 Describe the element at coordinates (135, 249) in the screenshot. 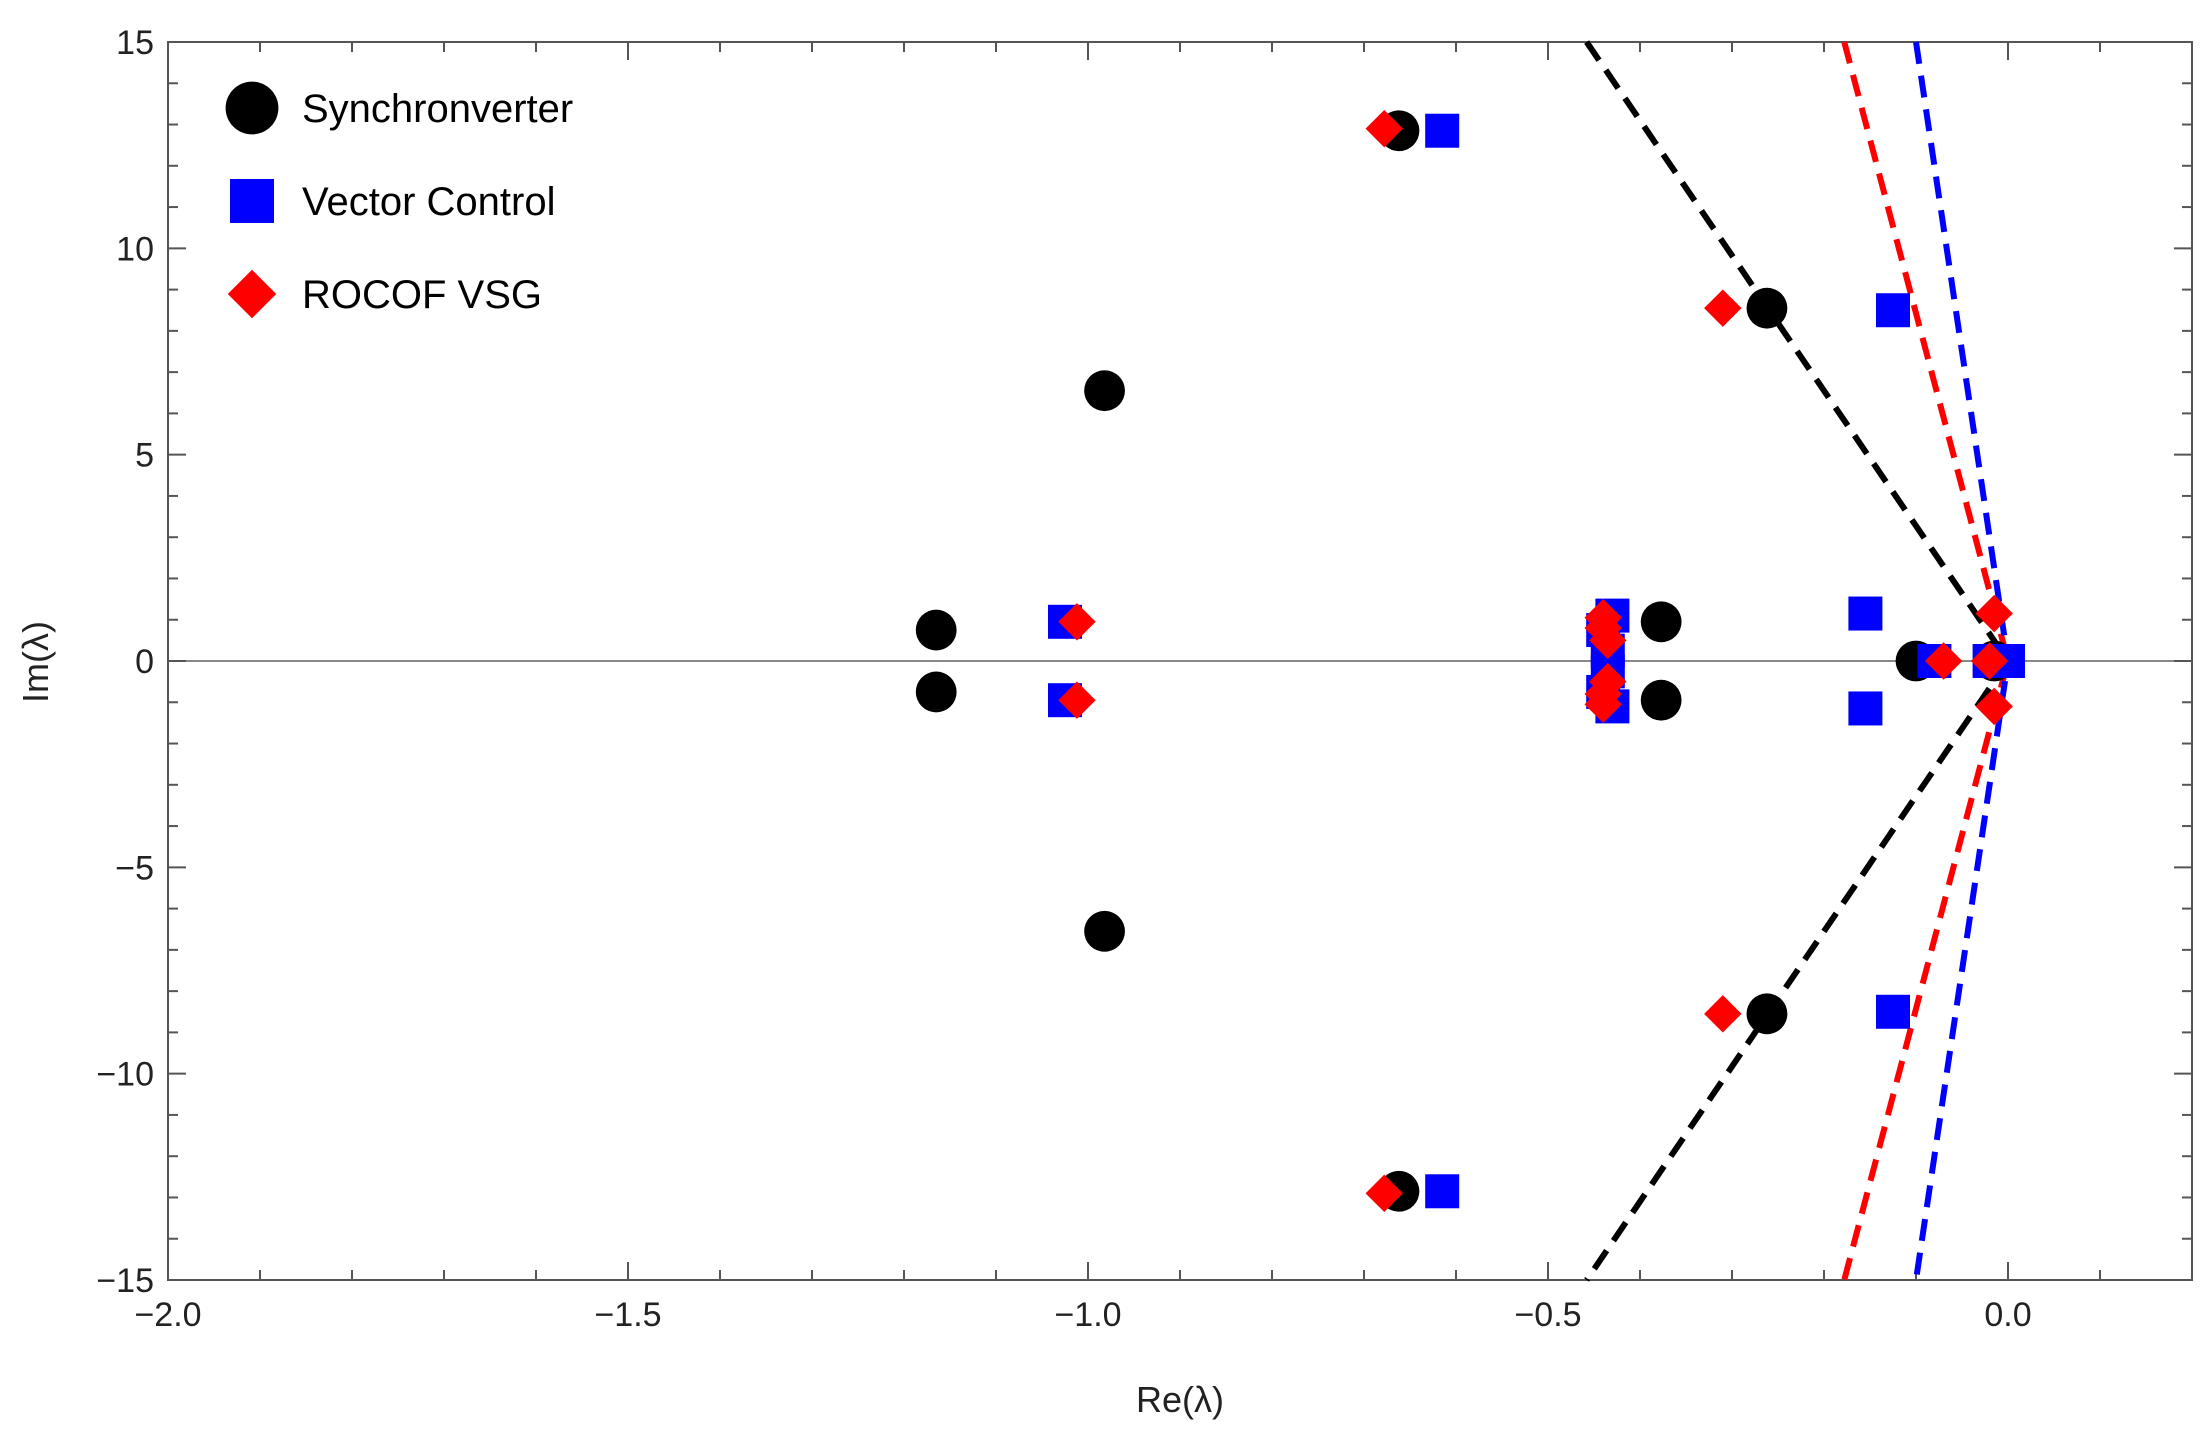

I see `y-tick-label: 10` at that location.